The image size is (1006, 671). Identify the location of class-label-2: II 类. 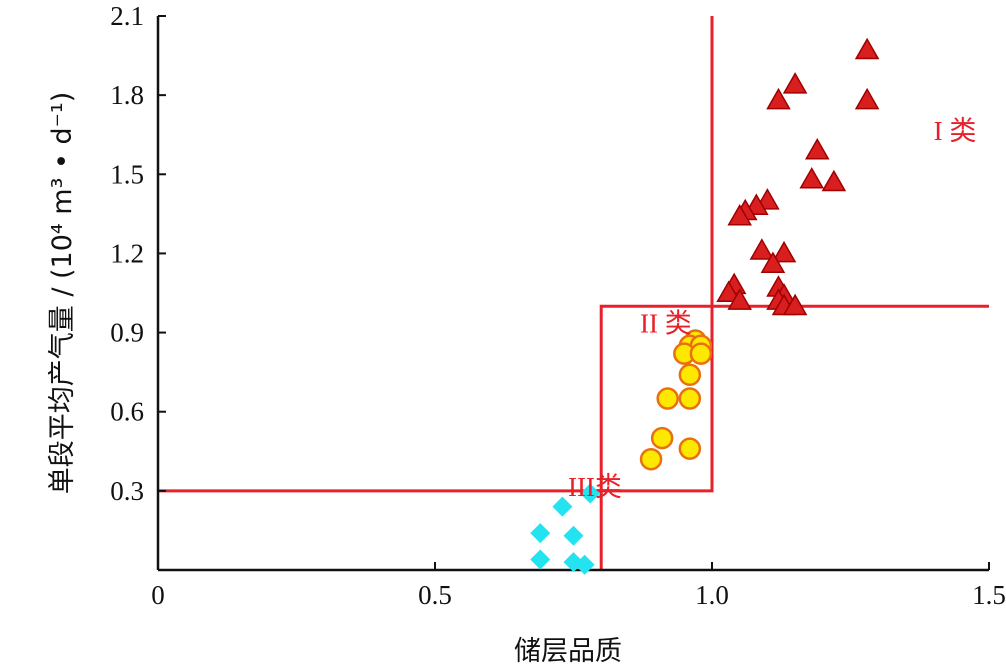
(666, 324).